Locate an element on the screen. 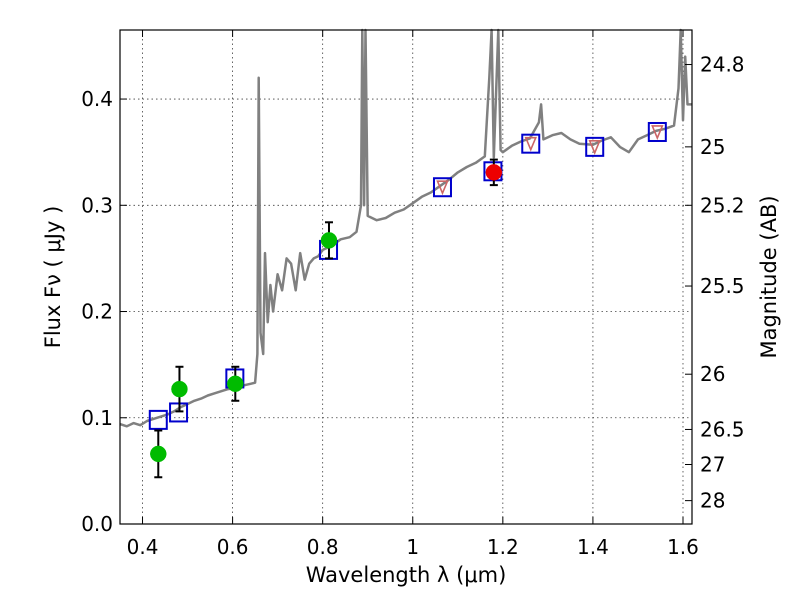  mag-tick-label: 25 is located at coordinates (712, 147).